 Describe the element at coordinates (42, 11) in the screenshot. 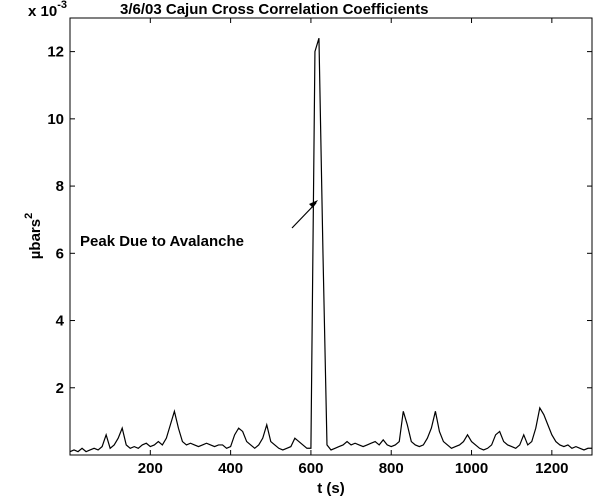

I see `multiplier-base: x 10` at that location.